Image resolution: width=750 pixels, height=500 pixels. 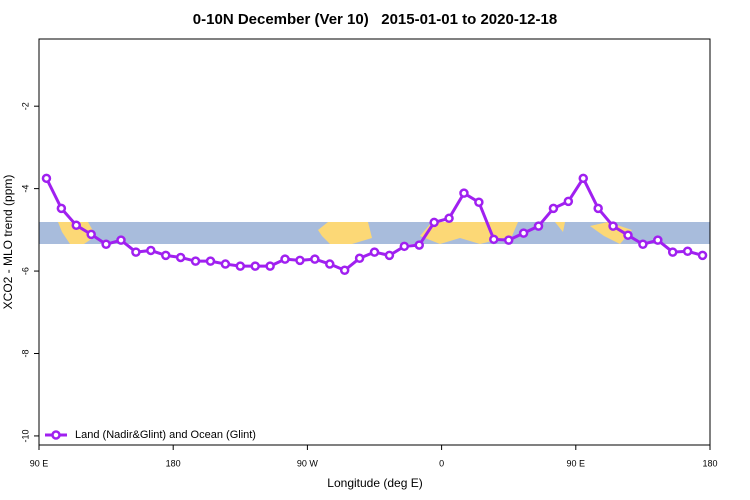 What do you see at coordinates (25, 189) in the screenshot?
I see `y-tick-label: -4` at bounding box center [25, 189].